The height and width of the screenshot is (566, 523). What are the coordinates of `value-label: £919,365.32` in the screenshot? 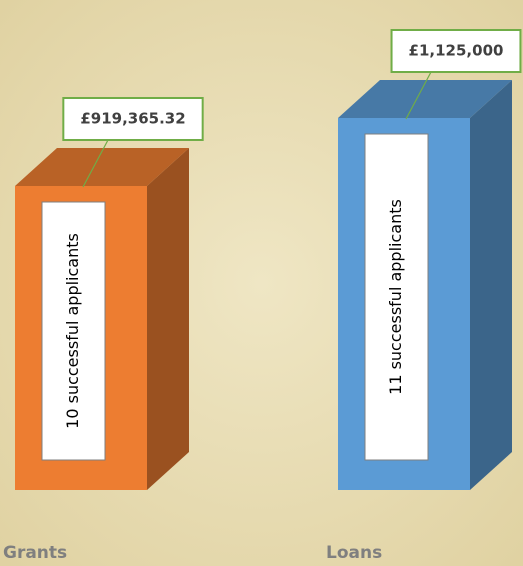 It's located at (132, 118).